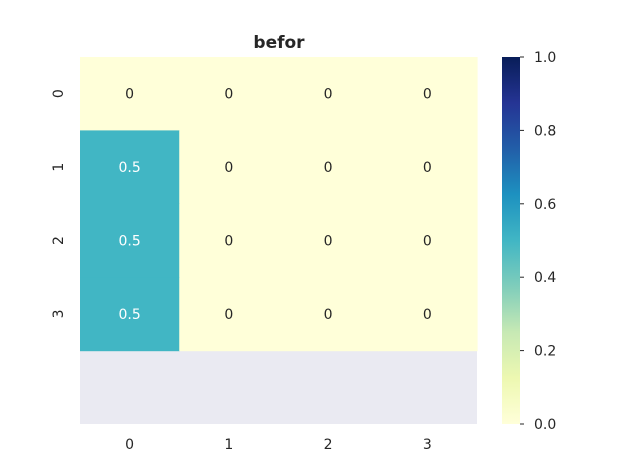 The height and width of the screenshot is (476, 640). Describe the element at coordinates (129, 445) in the screenshot. I see `x-tick-label: 0` at that location.